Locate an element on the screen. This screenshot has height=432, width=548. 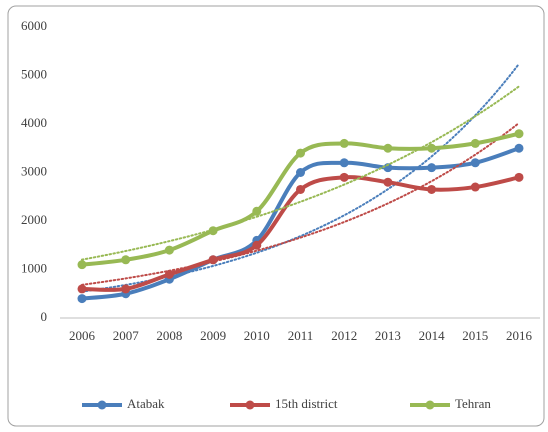
y-tick-label: 2000 is located at coordinates (34, 219).